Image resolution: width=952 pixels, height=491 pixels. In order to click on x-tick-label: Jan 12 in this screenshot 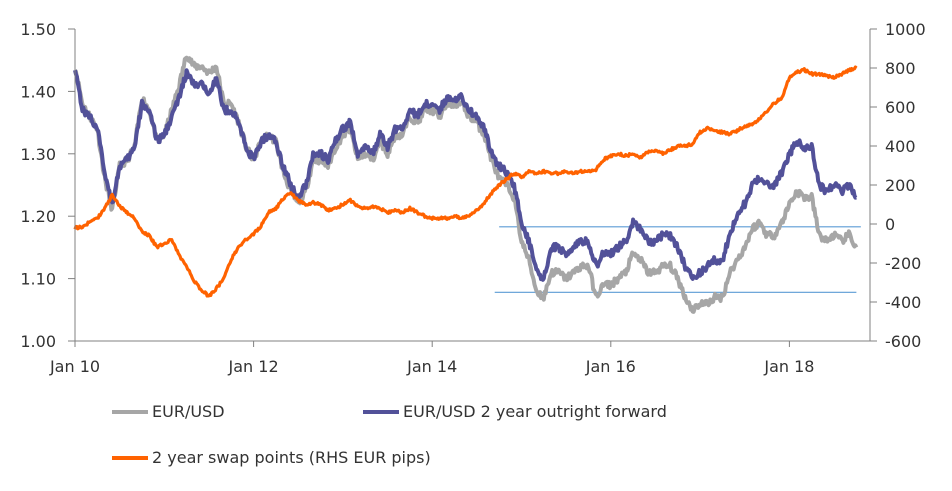, I will do `click(253, 366)`.